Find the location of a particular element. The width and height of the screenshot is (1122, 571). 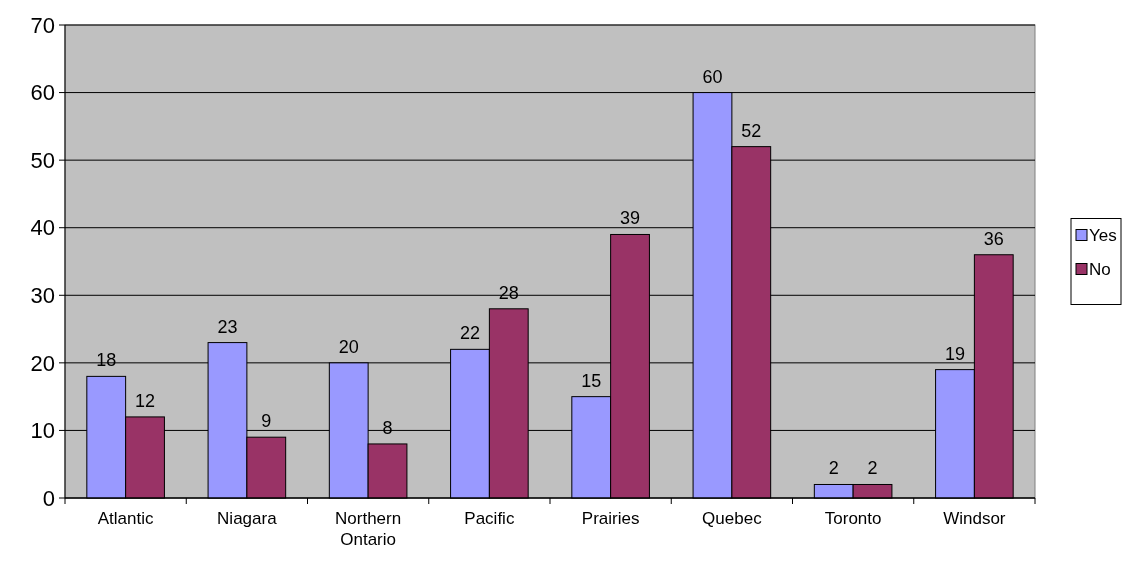

y-tick-label: 0 is located at coordinates (48, 498).